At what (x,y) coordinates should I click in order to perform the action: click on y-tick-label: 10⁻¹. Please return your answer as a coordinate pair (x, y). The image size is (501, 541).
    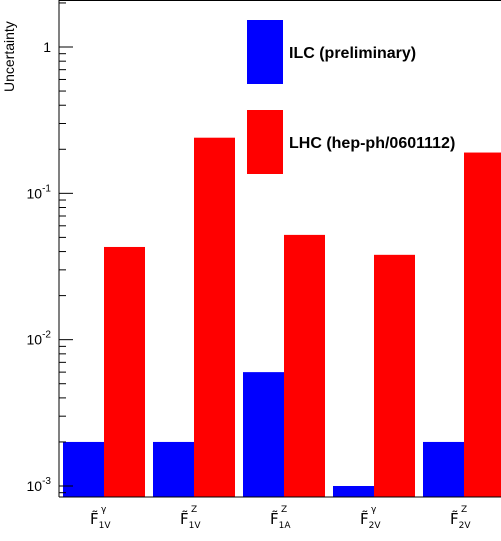
    Looking at the image, I should click on (39, 192).